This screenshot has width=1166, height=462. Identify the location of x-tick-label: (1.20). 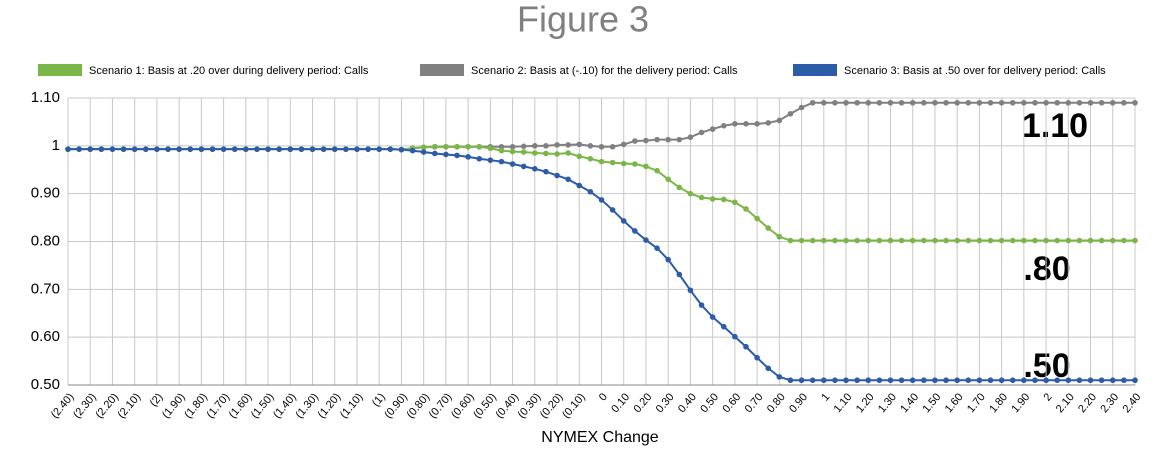
(330, 406).